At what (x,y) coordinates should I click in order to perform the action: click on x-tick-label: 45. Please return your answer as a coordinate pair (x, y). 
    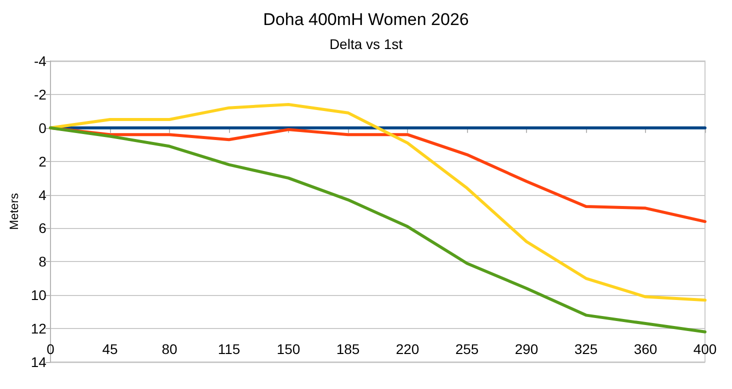
    Looking at the image, I should click on (110, 349).